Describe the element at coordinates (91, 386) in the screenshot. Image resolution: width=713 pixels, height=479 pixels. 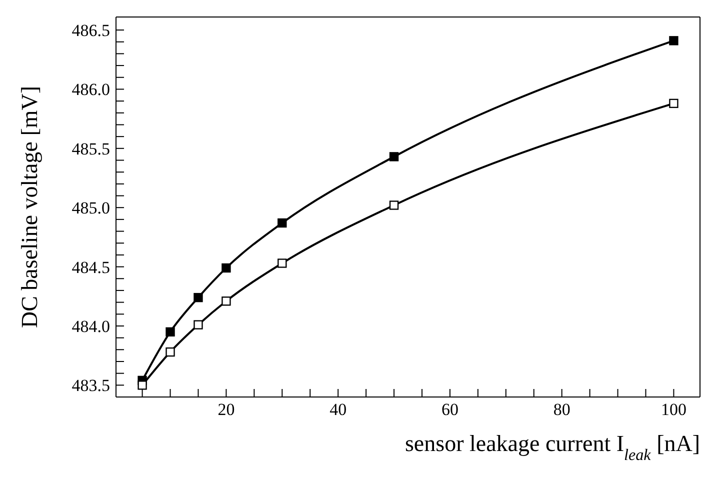
I see `y-tick-label: 483.5` at that location.